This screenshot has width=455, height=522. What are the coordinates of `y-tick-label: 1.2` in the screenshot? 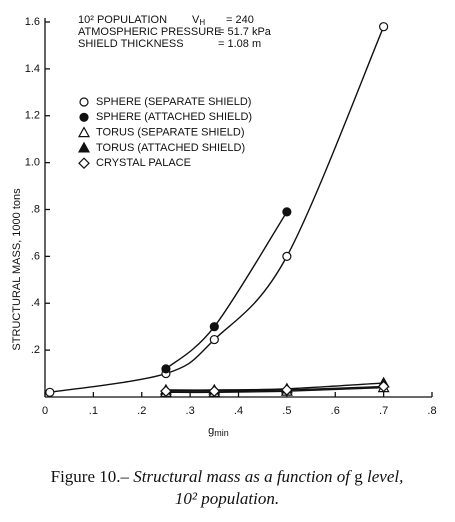 It's located at (32, 116).